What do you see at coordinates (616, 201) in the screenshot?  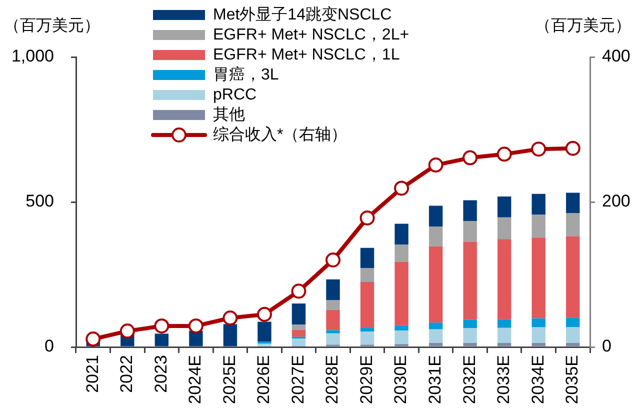 I see `y2-tick-label: 200` at bounding box center [616, 201].